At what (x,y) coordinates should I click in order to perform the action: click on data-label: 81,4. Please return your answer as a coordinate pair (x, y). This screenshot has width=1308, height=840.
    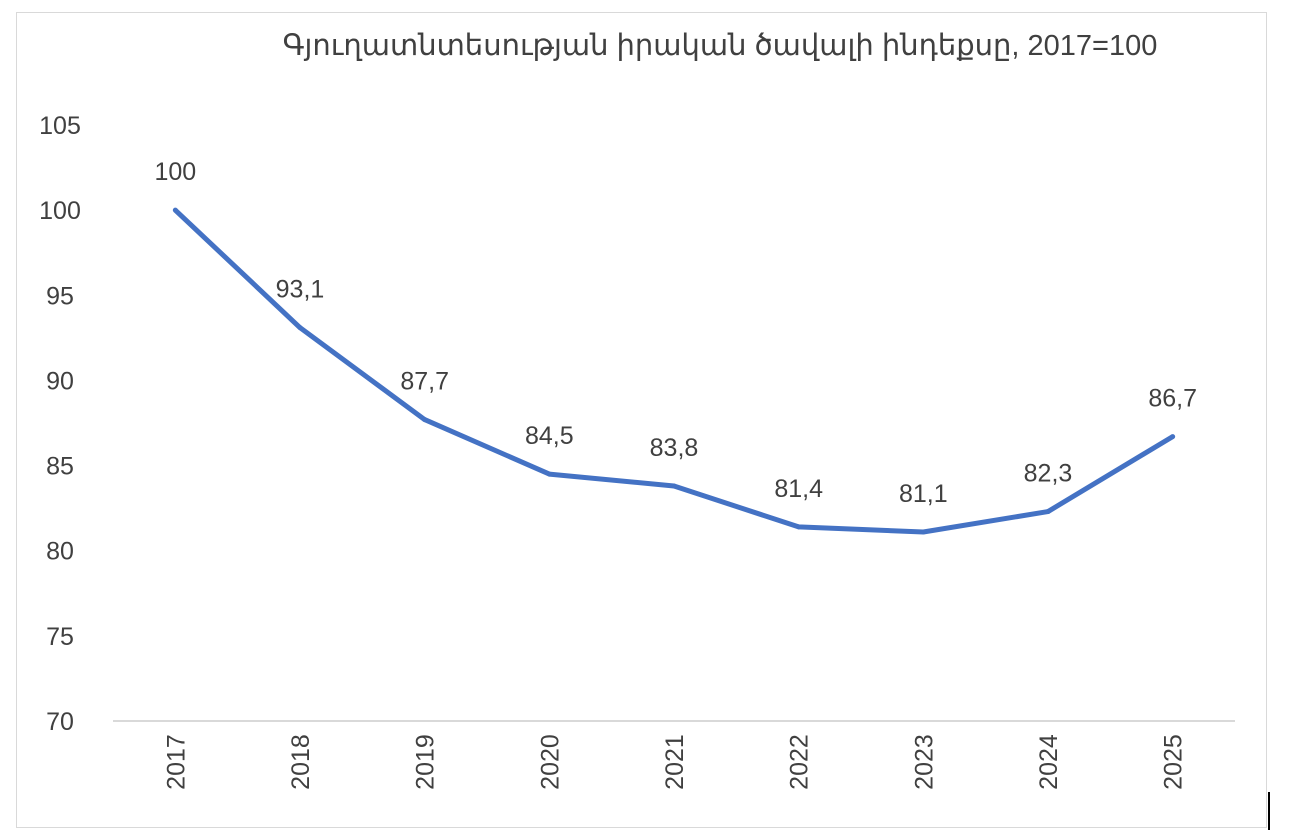
    Looking at the image, I should click on (798, 489).